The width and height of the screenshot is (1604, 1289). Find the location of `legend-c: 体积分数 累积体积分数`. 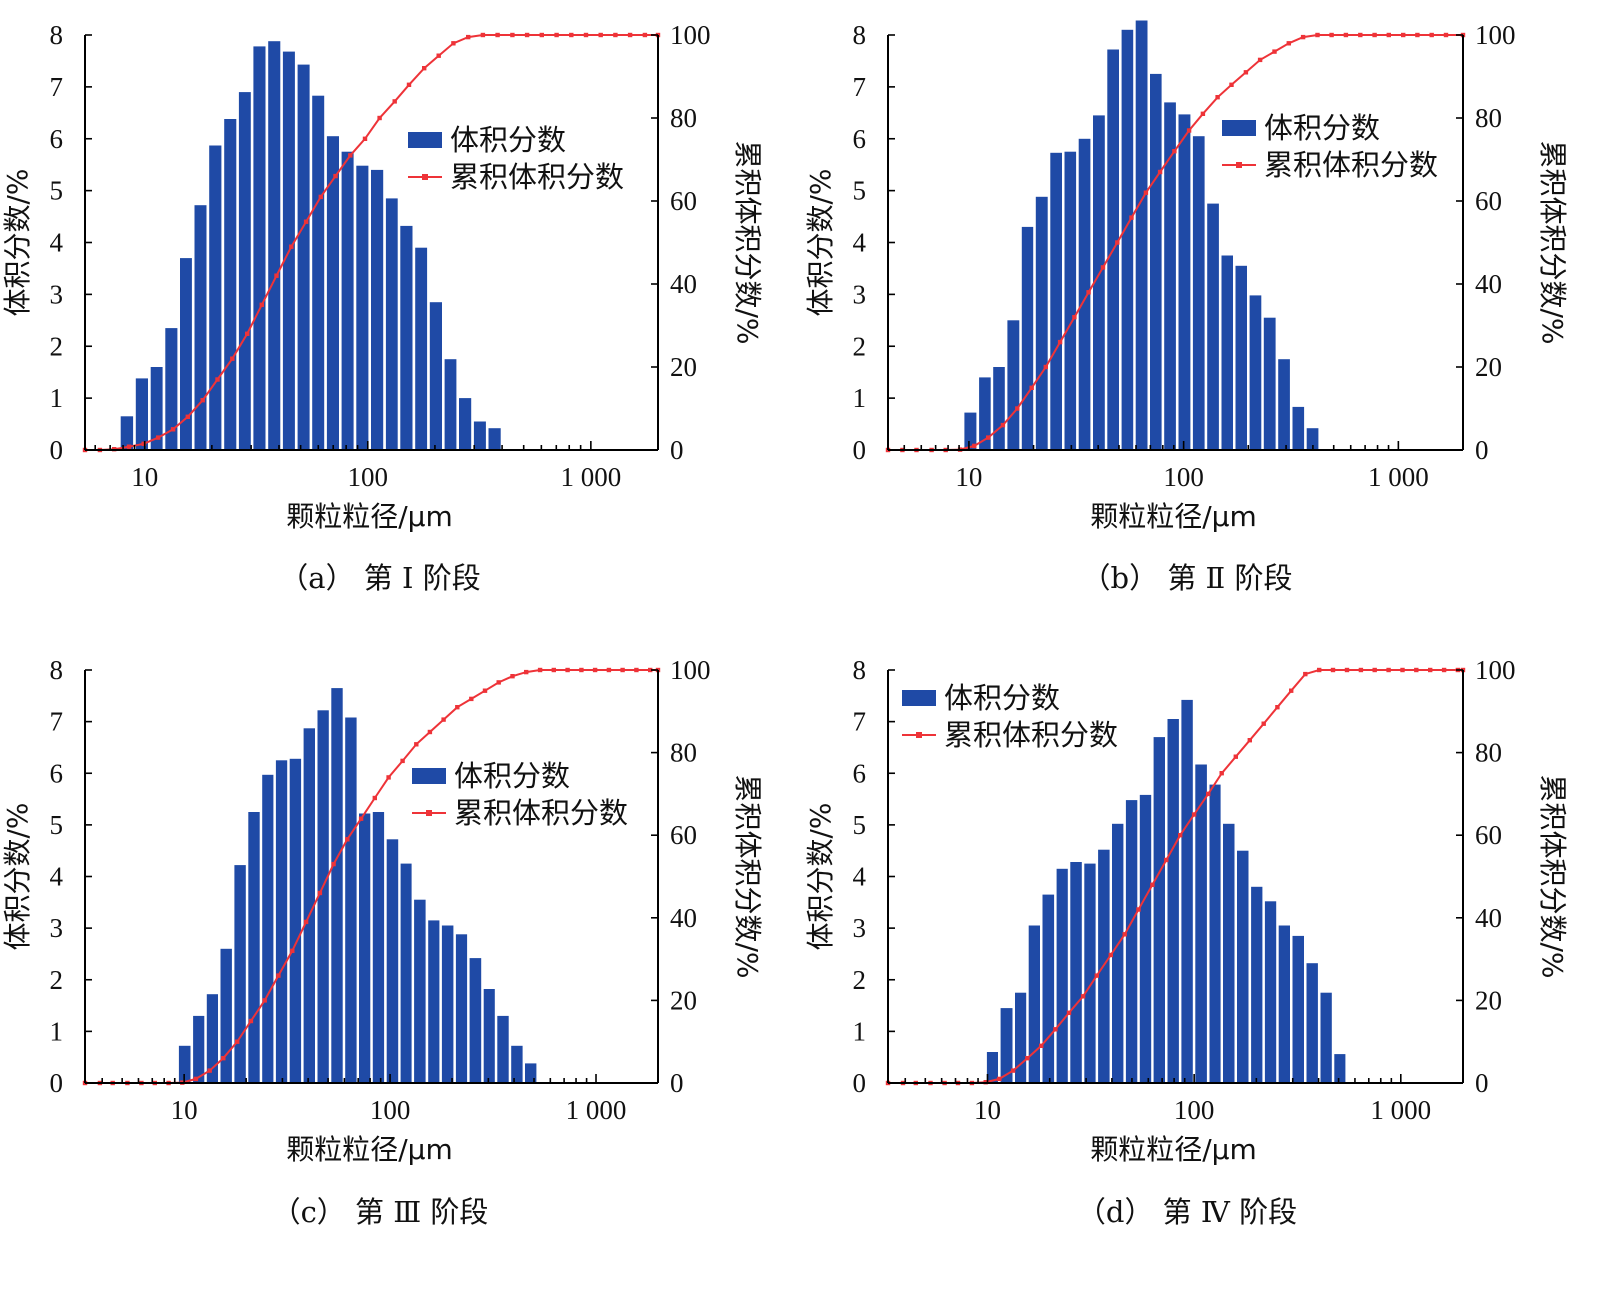

legend-c: 体积分数 累积体积分数 is located at coordinates (520, 794).